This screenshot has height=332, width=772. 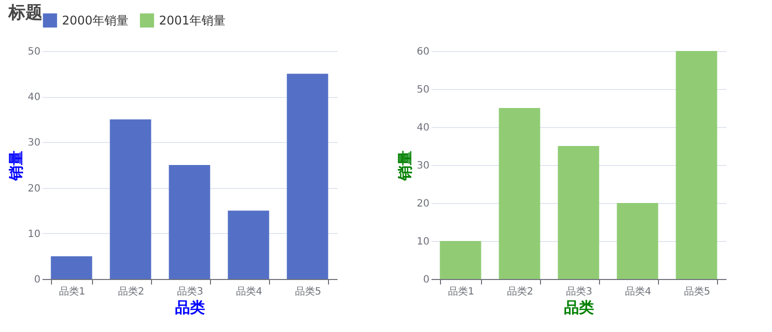 What do you see at coordinates (423, 52) in the screenshot?
I see `y-tick-label: 60` at bounding box center [423, 52].